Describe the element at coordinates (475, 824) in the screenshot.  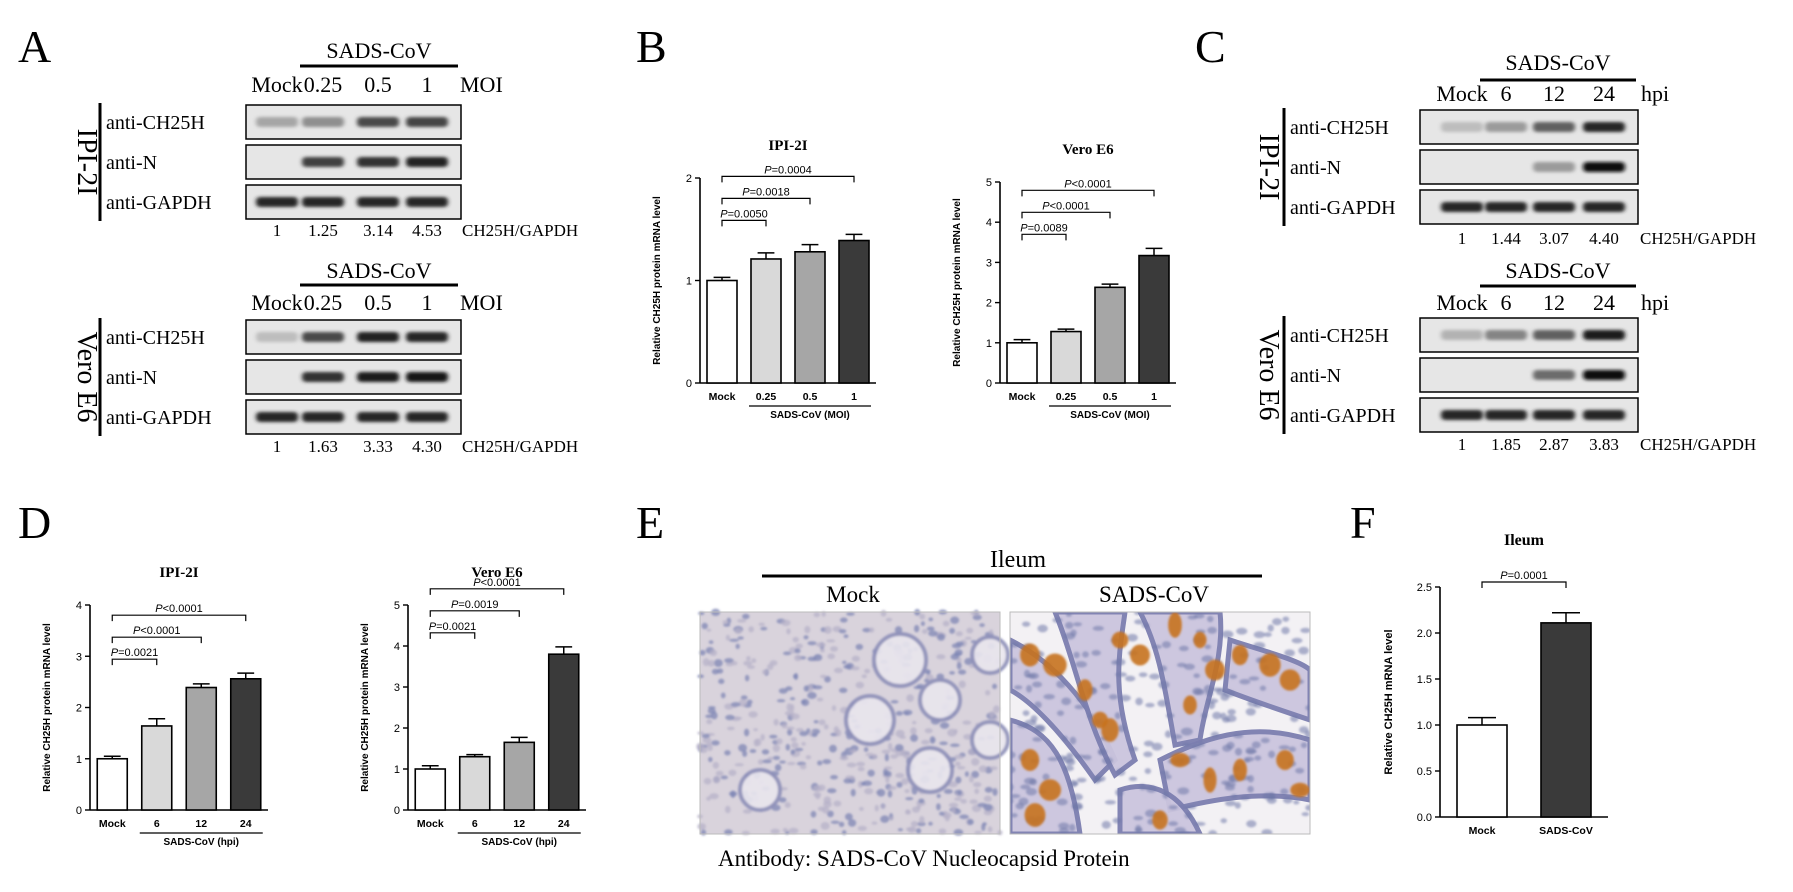
I see `x-tick-label: 6` at that location.